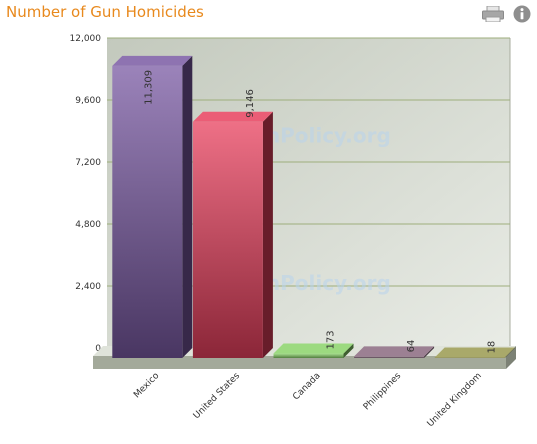 The width and height of the screenshot is (537, 444). Describe the element at coordinates (147, 386) in the screenshot. I see `x-tick-label: Mexico` at that location.